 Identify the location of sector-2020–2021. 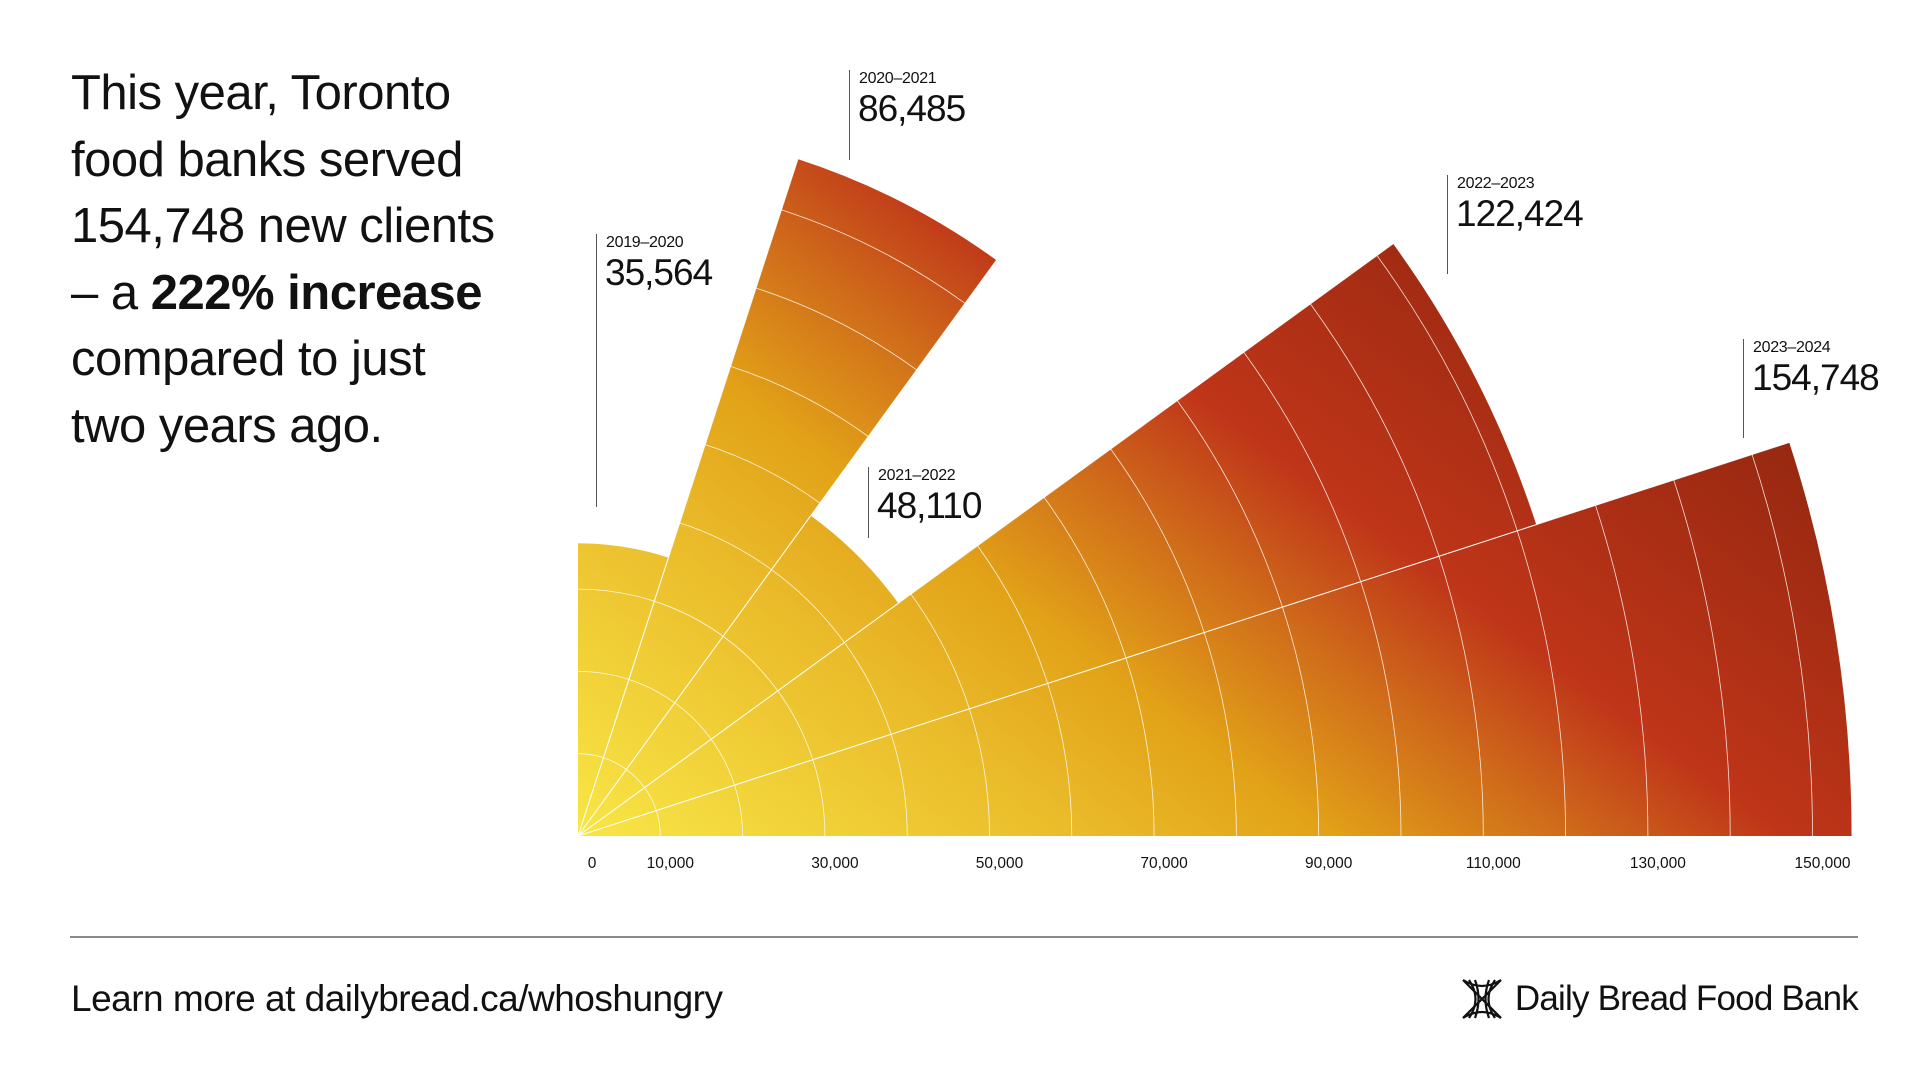
(787, 497).